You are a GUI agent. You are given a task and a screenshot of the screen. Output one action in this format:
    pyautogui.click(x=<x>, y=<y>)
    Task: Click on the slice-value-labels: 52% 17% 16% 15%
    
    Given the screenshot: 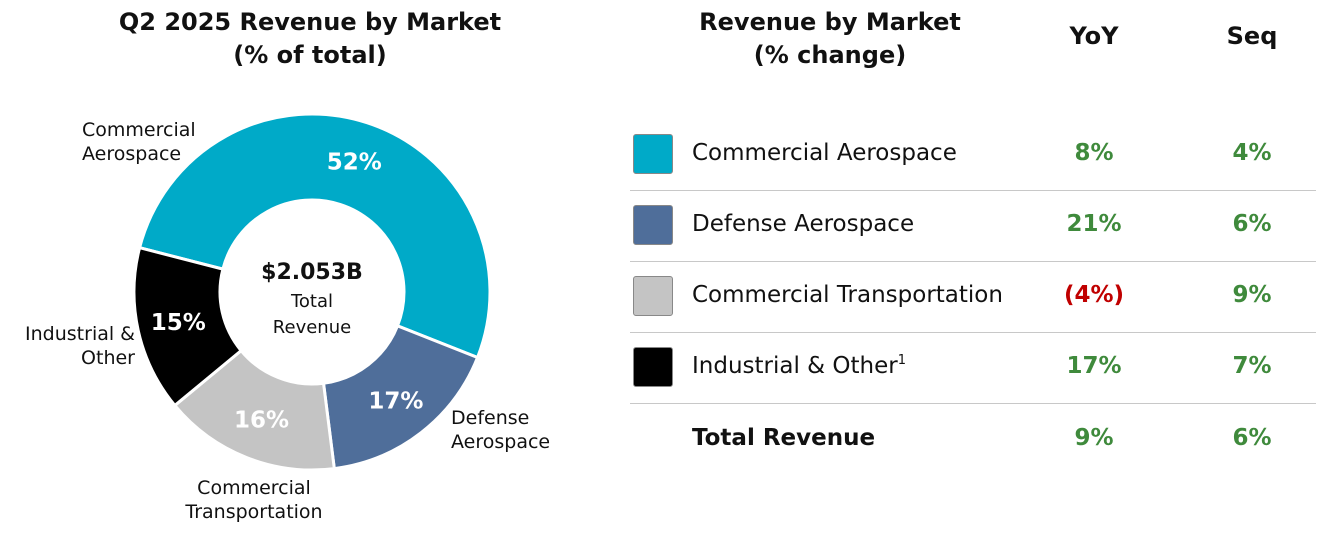 What is the action you would take?
    pyautogui.click(x=287, y=292)
    